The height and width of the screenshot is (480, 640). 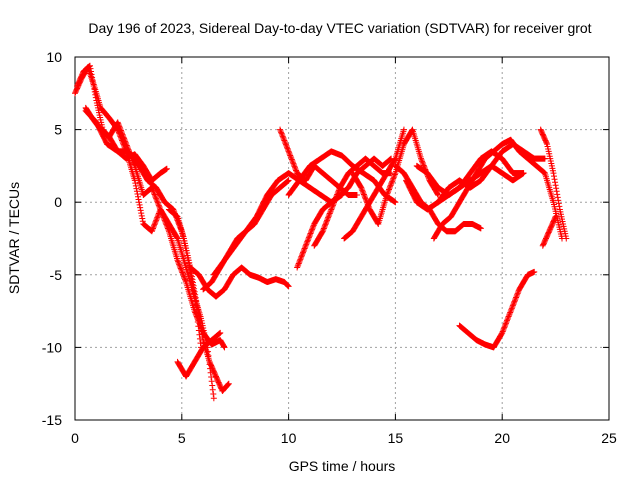 I want to click on y-tick-label: 5, so click(x=58, y=130).